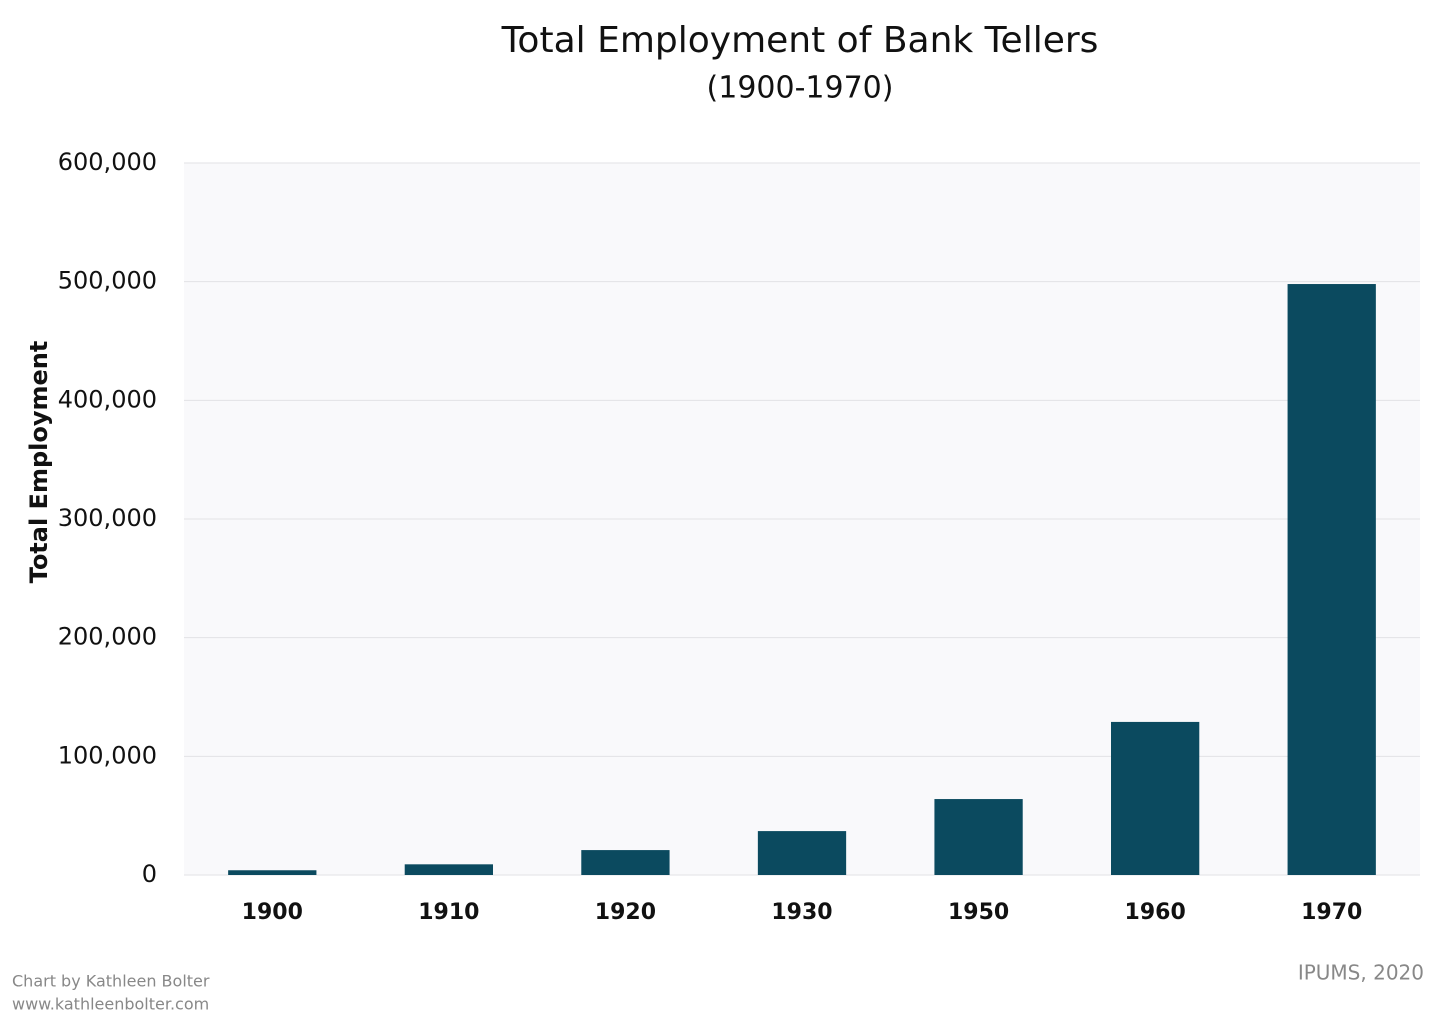  What do you see at coordinates (448, 912) in the screenshot?
I see `x-tick-label: 1910` at bounding box center [448, 912].